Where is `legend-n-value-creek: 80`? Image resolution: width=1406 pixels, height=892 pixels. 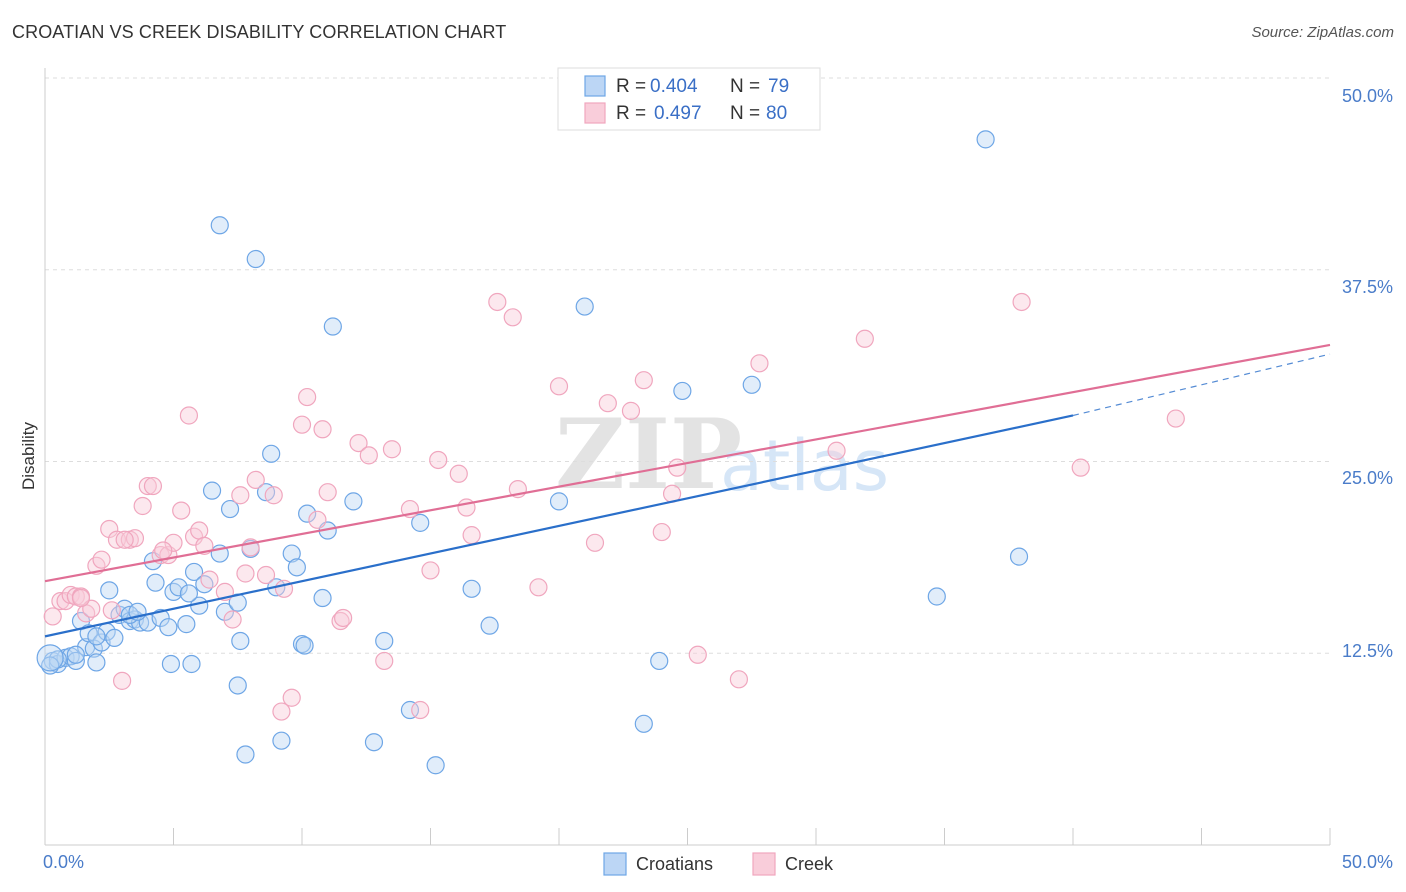 legend-n-value-creek: 80 is located at coordinates (776, 113).